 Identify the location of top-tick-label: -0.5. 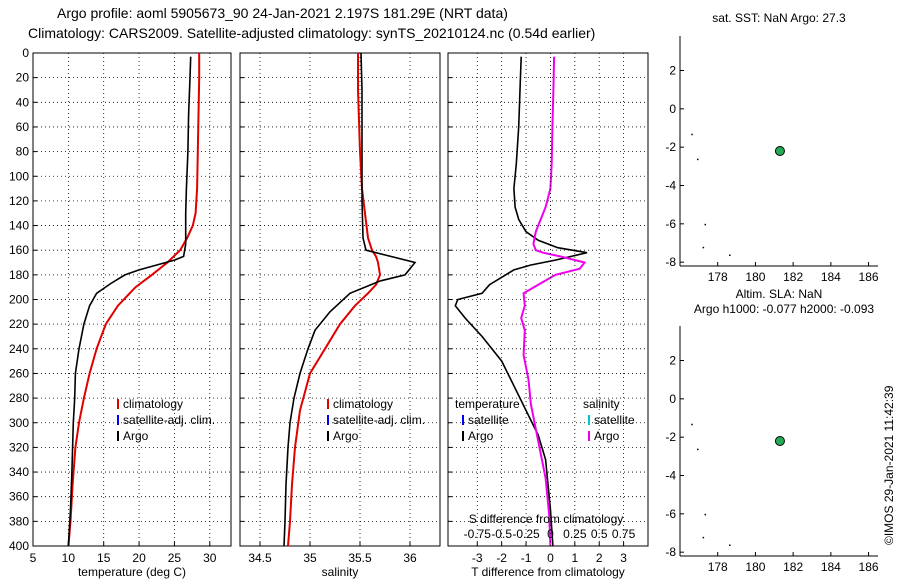
(501, 534).